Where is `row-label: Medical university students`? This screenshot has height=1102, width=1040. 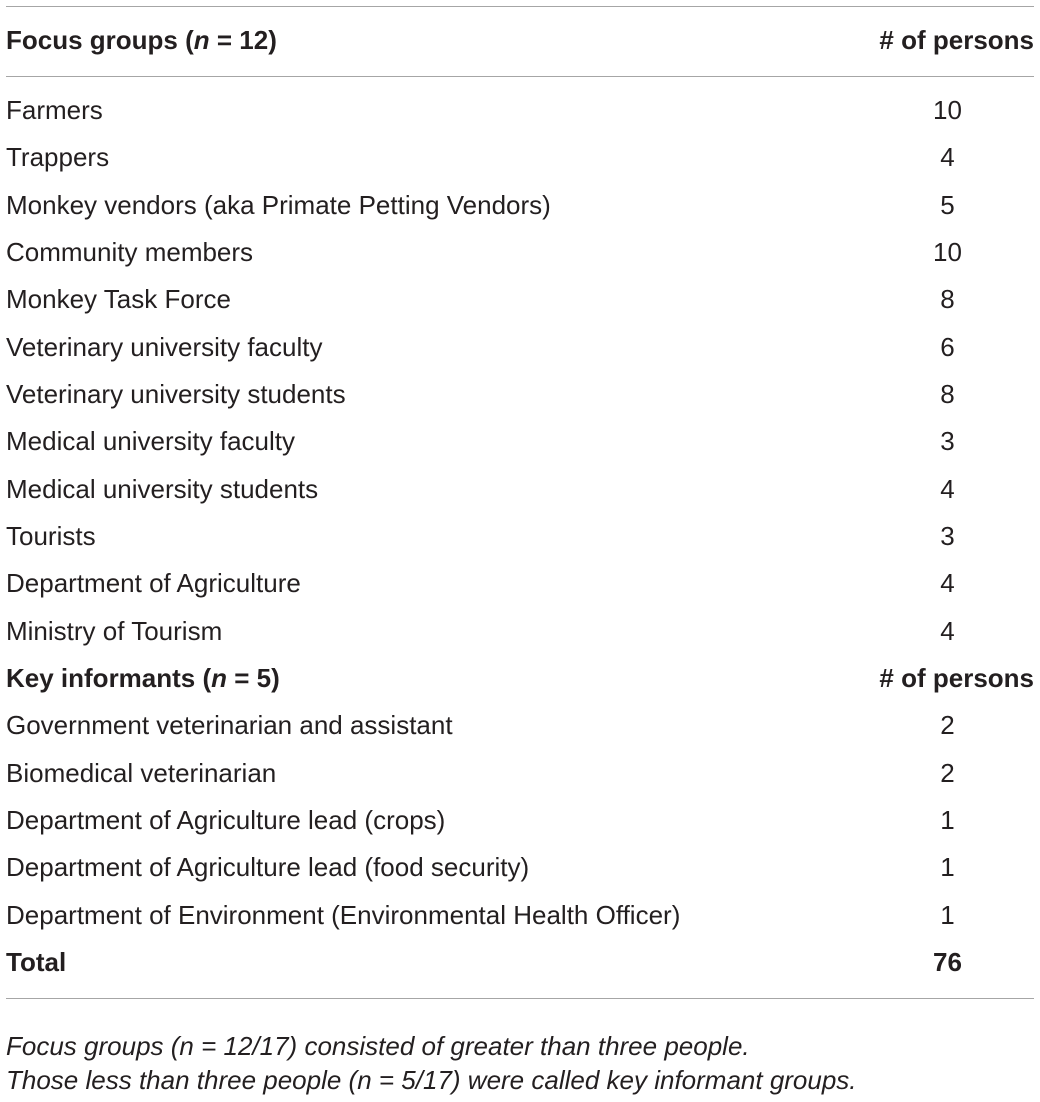 row-label: Medical university students is located at coordinates (162, 489).